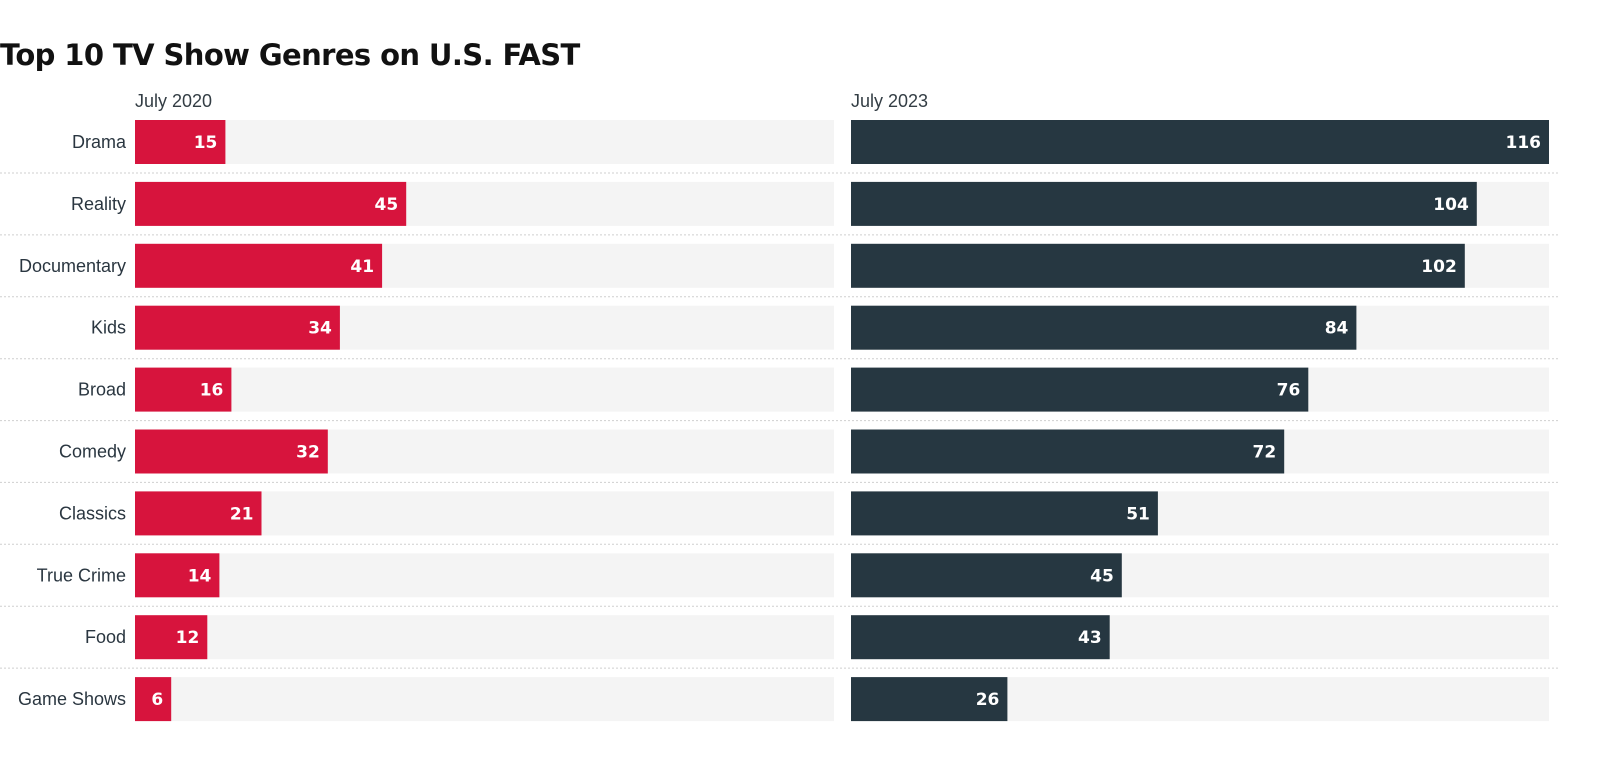 The width and height of the screenshot is (1600, 769). What do you see at coordinates (183, 389) in the screenshot?
I see `bar-july-2020-broad` at bounding box center [183, 389].